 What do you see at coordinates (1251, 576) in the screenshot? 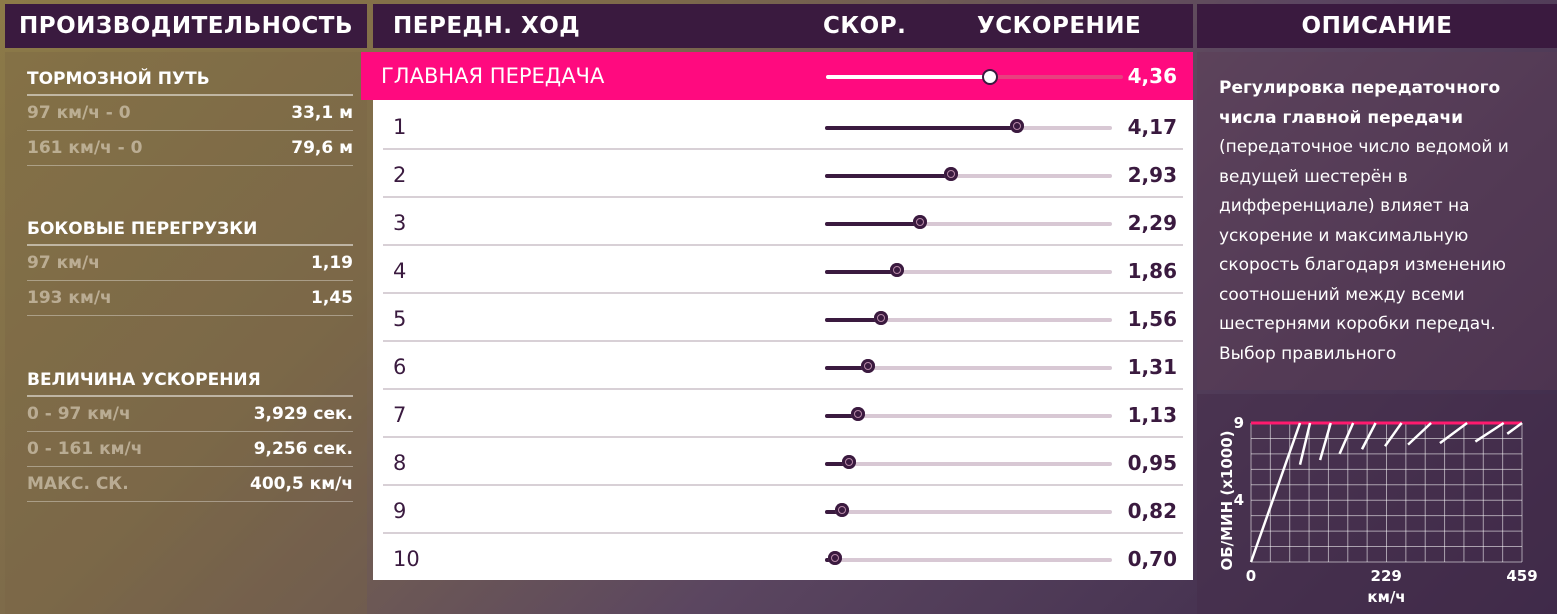
I see `x-tick-label: 0` at bounding box center [1251, 576].